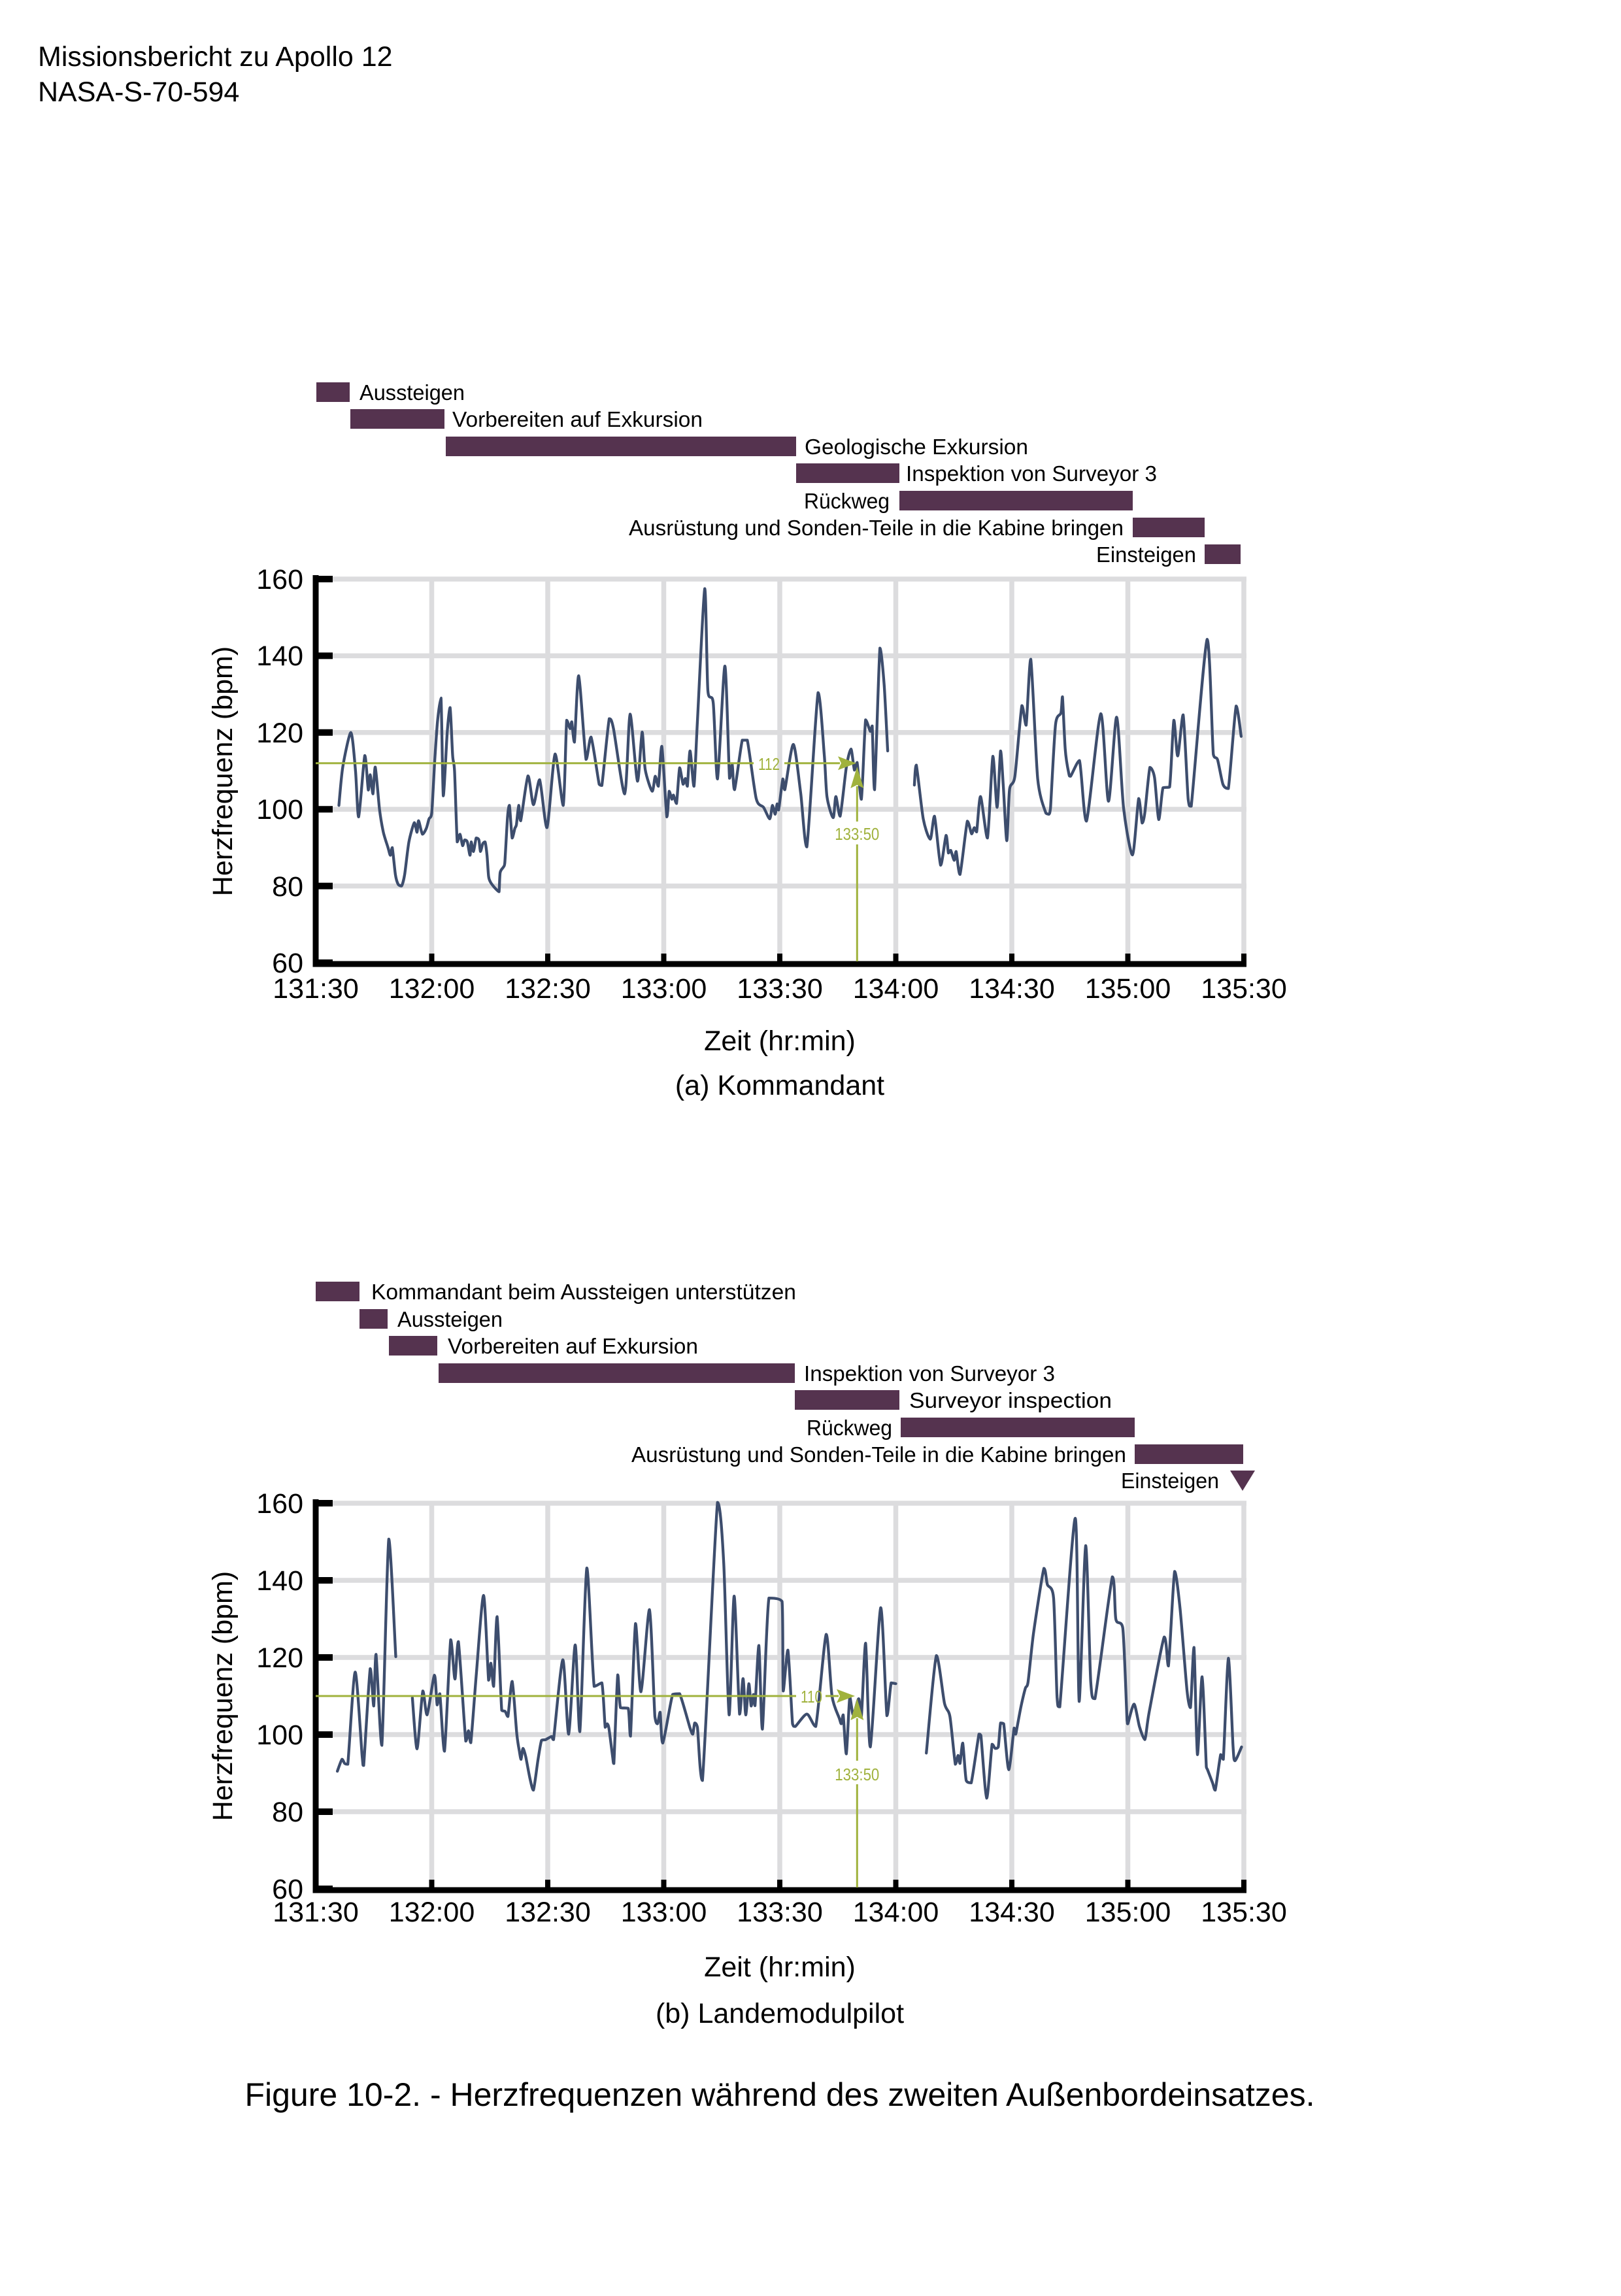  What do you see at coordinates (780, 1085) in the screenshot?
I see `svg-text: (a) Kommandant` at bounding box center [780, 1085].